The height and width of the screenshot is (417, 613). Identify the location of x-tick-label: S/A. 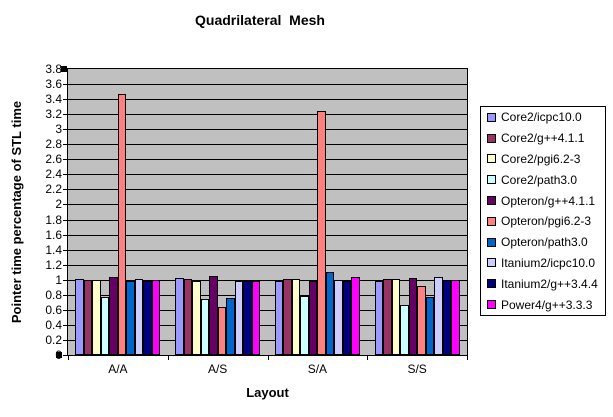
(317, 369).